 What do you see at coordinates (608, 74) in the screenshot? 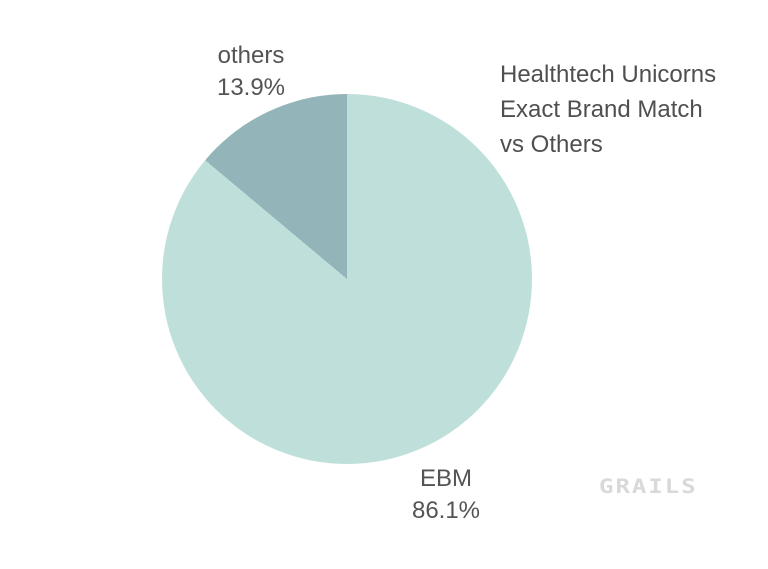
I see `chart-title-line-1: Healthtech Unicorns` at bounding box center [608, 74].